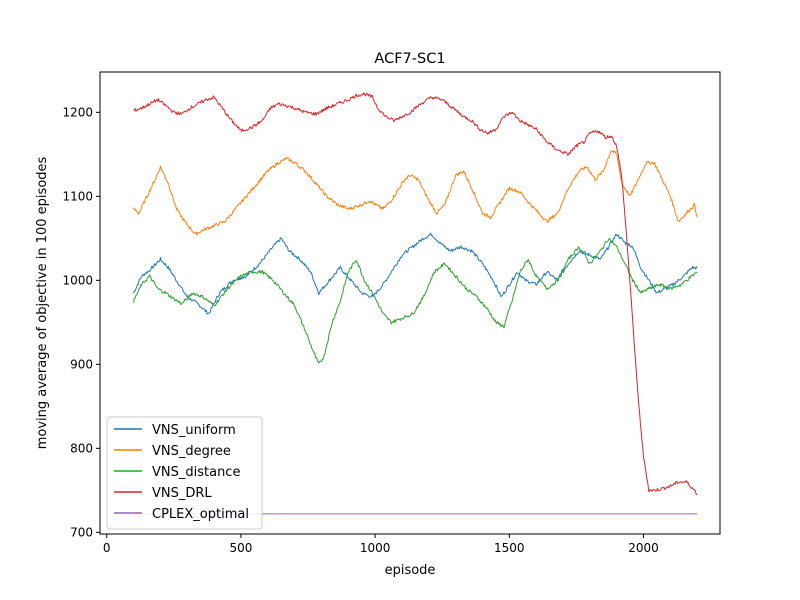  Describe the element at coordinates (415, 273) in the screenshot. I see `series-line-vns-uniform` at that location.